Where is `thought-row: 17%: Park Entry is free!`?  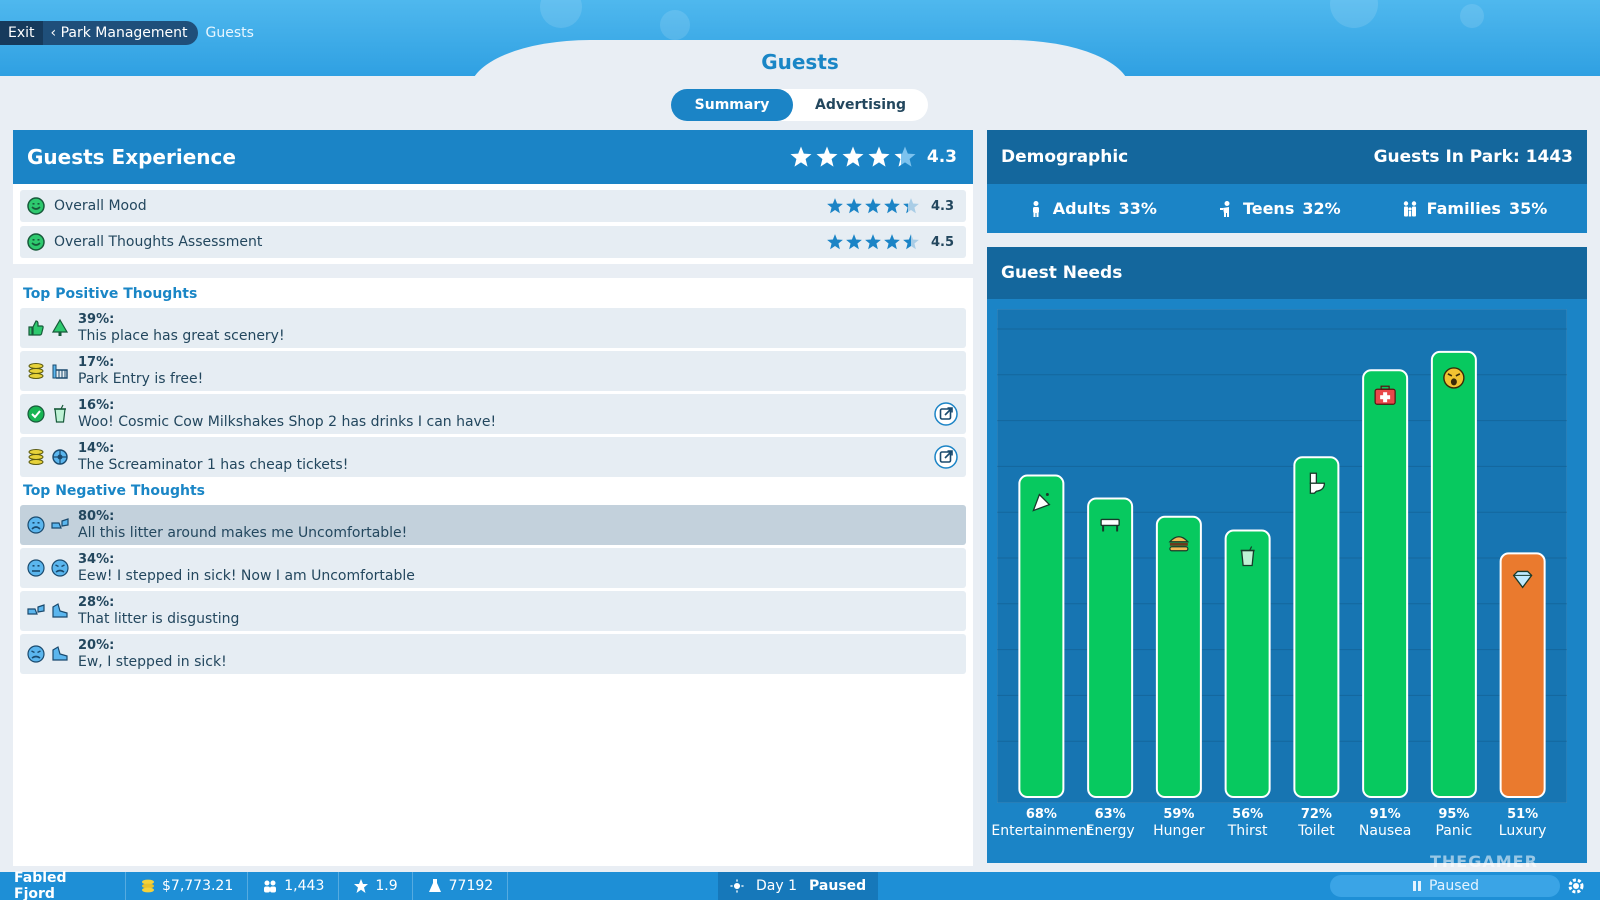 thought-row: 17%: Park Entry is free! is located at coordinates (493, 371).